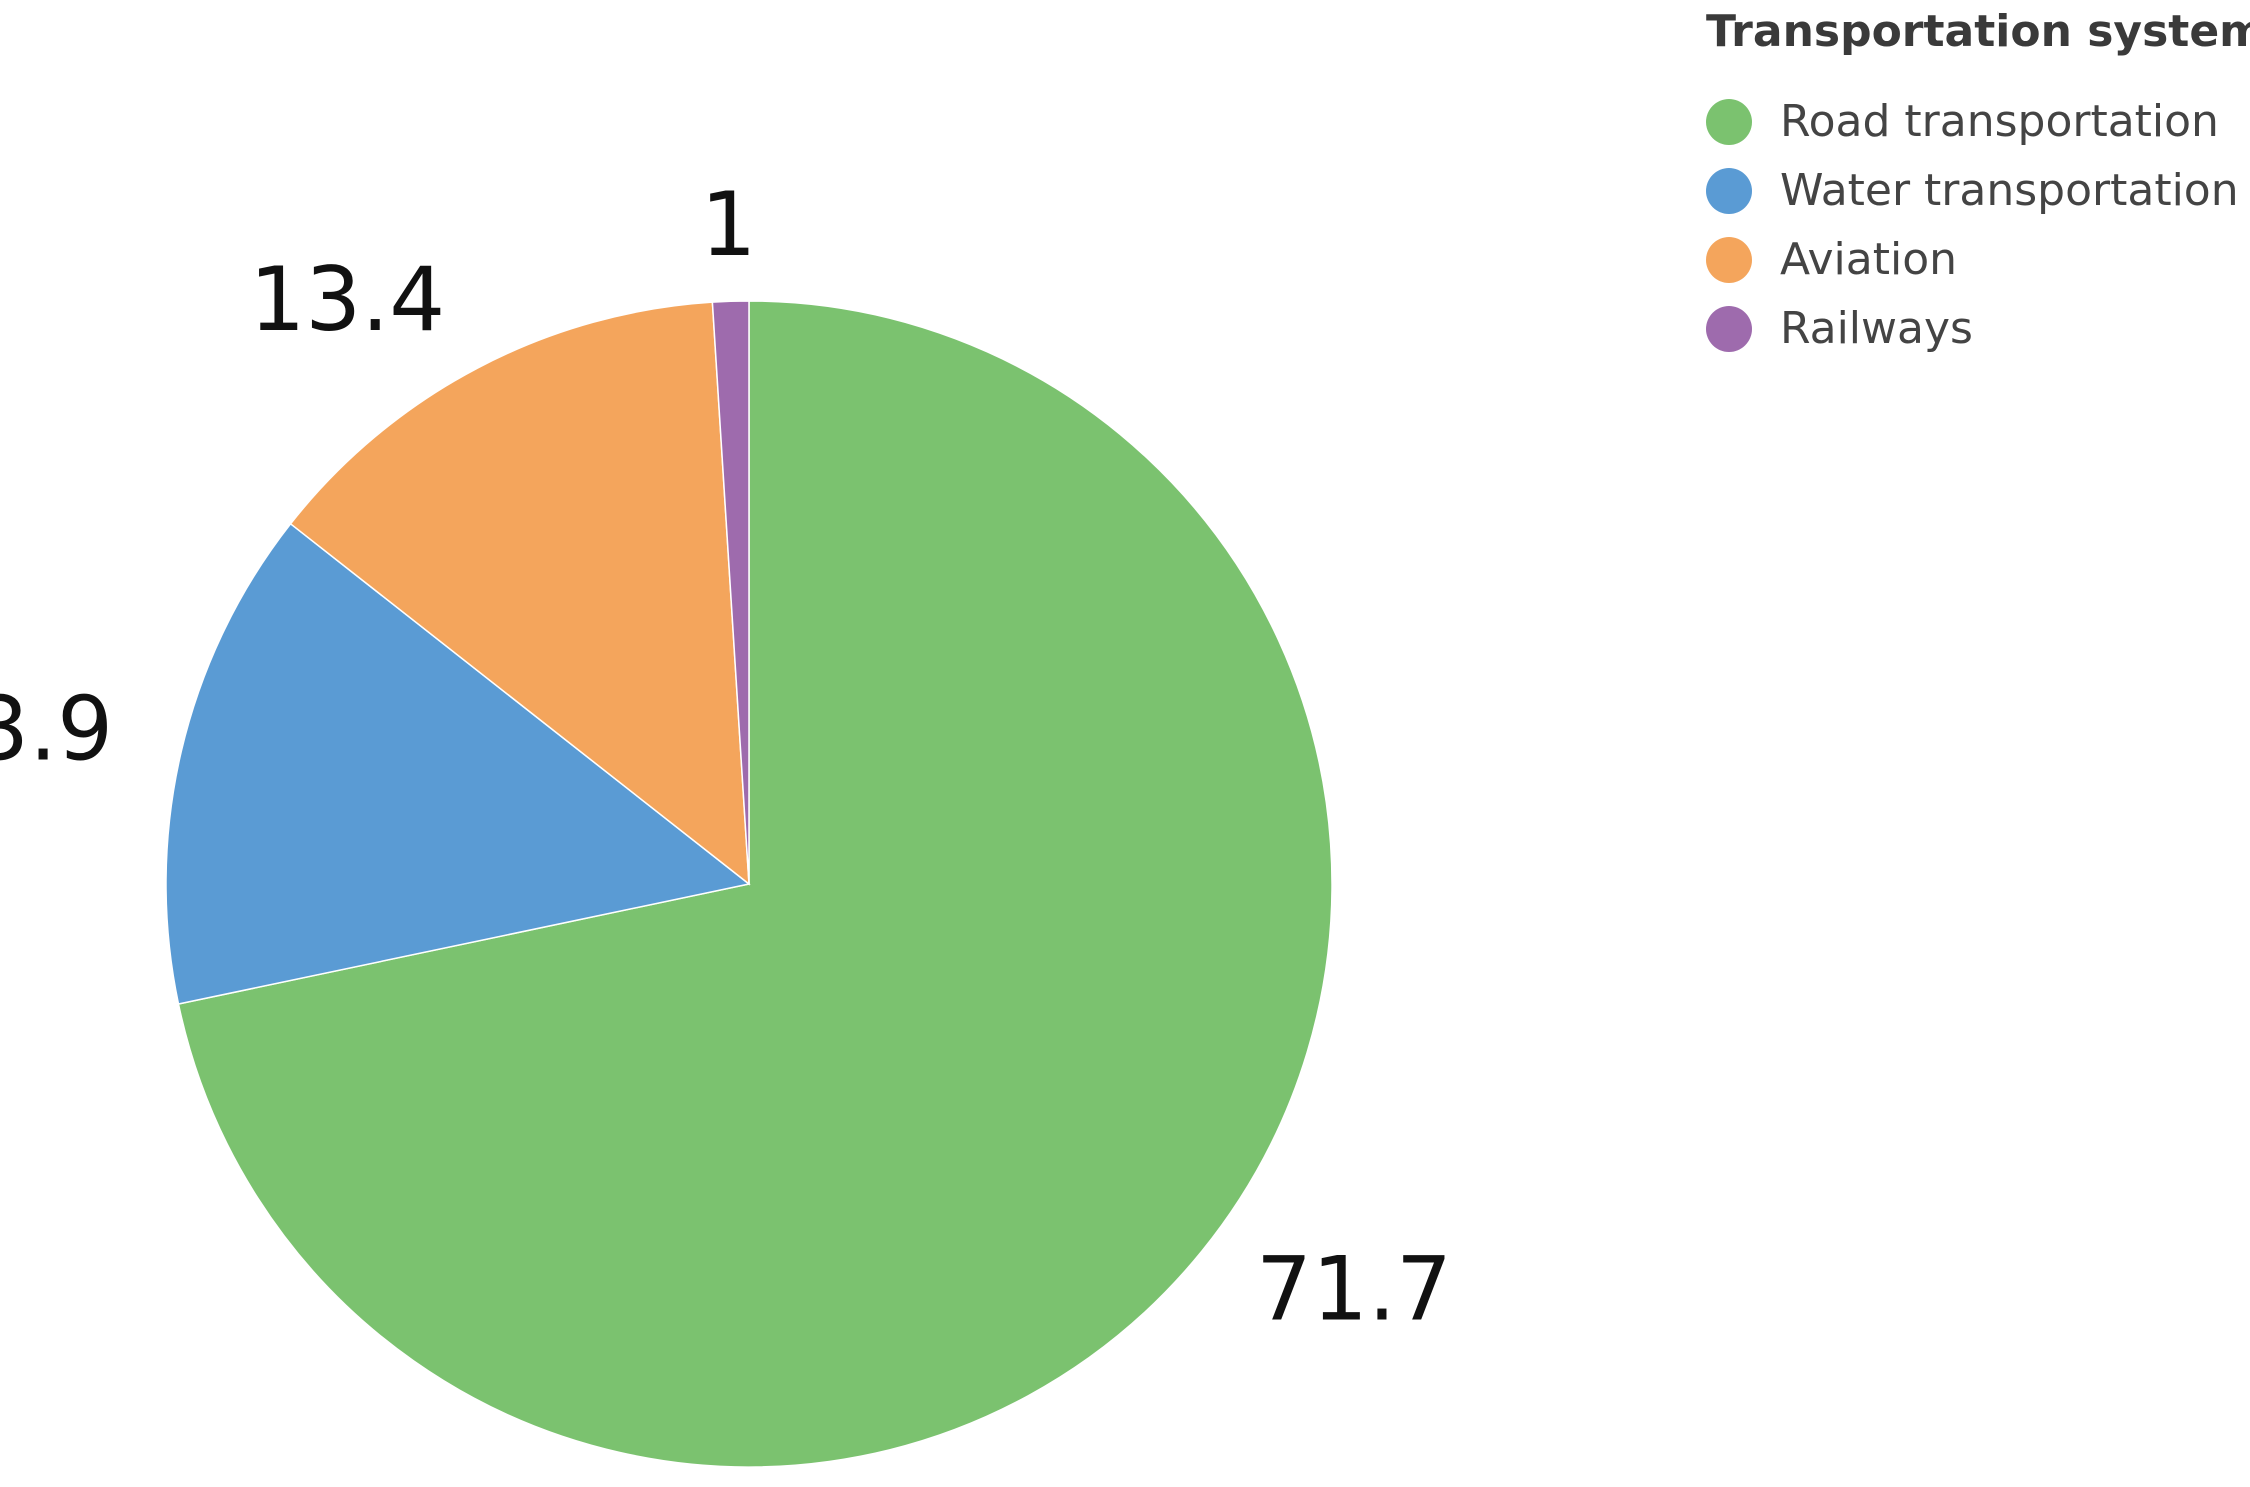 The width and height of the screenshot is (2250, 1487). I want to click on pie-slice-aviation, so click(519, 593).